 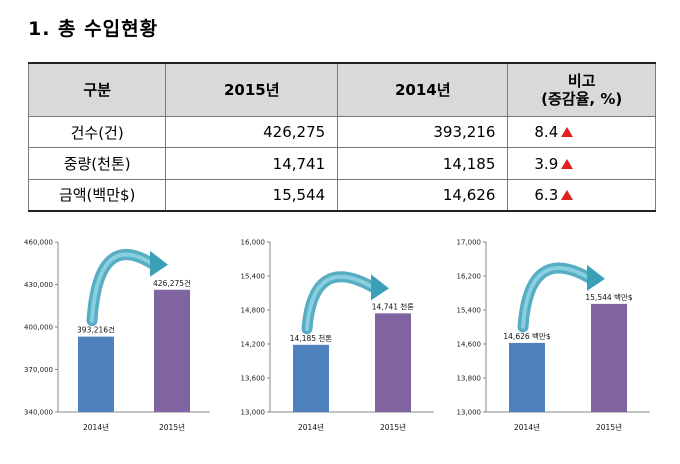 What do you see at coordinates (253, 345) in the screenshot?
I see `y-tick-label: 14,200` at bounding box center [253, 345].